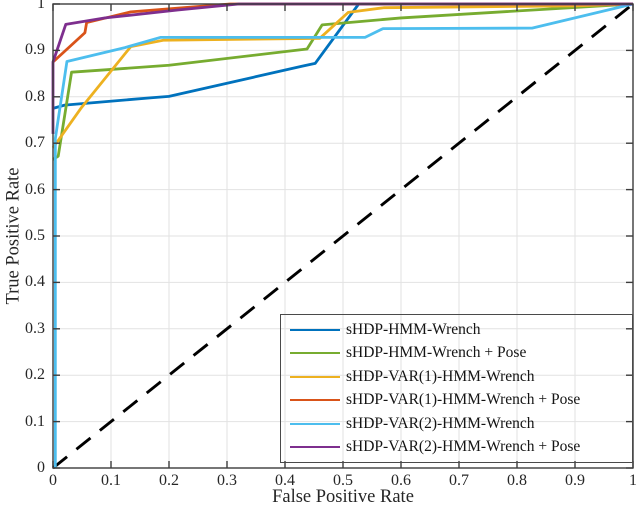 This screenshot has width=640, height=508. Describe the element at coordinates (401, 480) in the screenshot. I see `x-tick-label: 0.6` at that location.